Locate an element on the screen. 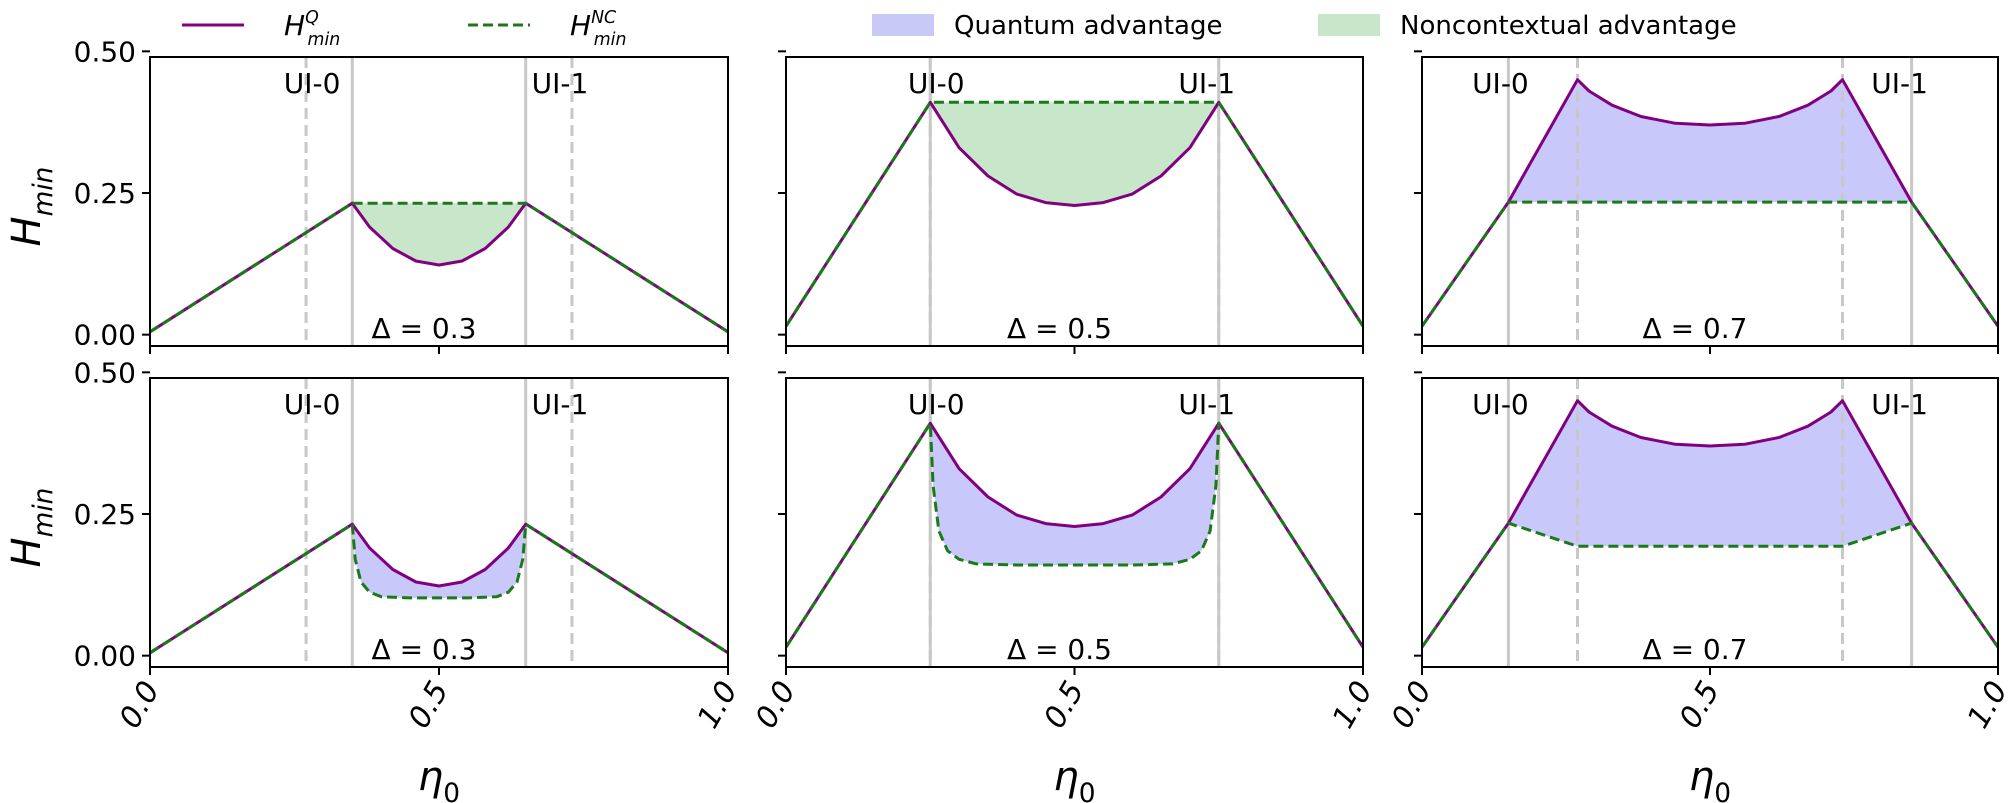  legend-nc-swatch is located at coordinates (1349, 25).